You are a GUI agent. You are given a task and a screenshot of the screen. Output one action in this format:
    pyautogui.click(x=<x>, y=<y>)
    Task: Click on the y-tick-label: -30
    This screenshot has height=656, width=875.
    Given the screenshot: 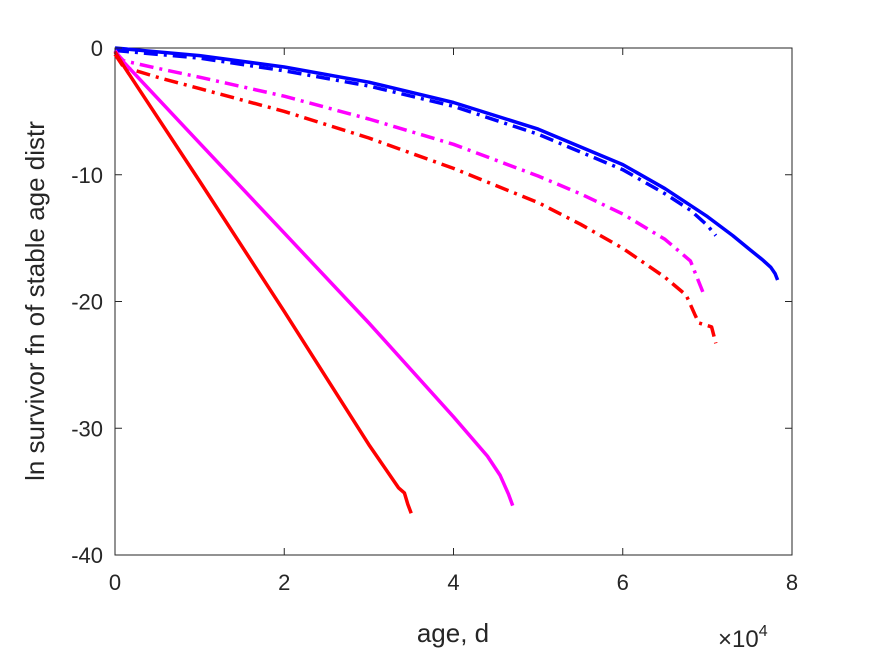 What is the action you would take?
    pyautogui.click(x=87, y=428)
    